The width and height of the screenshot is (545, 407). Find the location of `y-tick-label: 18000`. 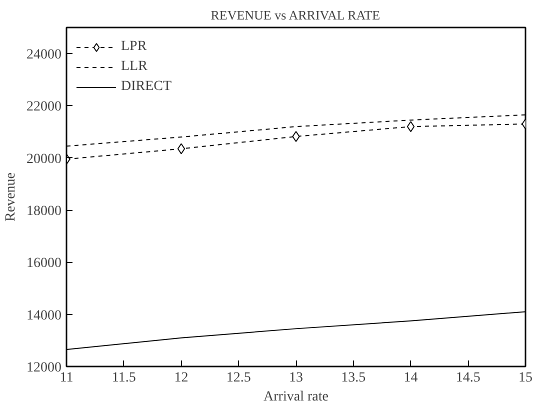

y-tick-label: 18000 is located at coordinates (44, 212).